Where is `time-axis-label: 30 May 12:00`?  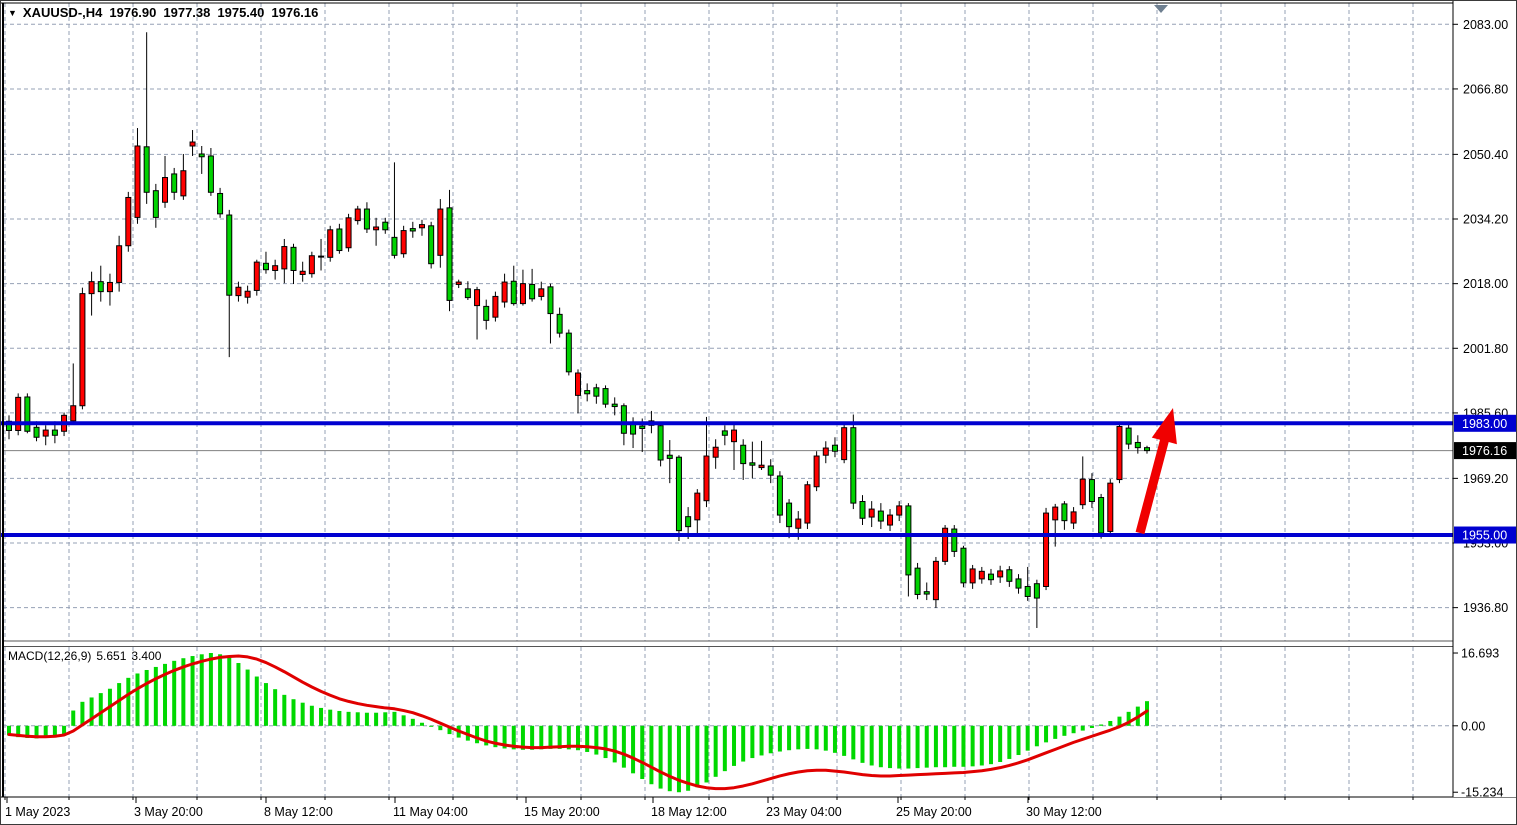 time-axis-label: 30 May 12:00 is located at coordinates (1064, 812).